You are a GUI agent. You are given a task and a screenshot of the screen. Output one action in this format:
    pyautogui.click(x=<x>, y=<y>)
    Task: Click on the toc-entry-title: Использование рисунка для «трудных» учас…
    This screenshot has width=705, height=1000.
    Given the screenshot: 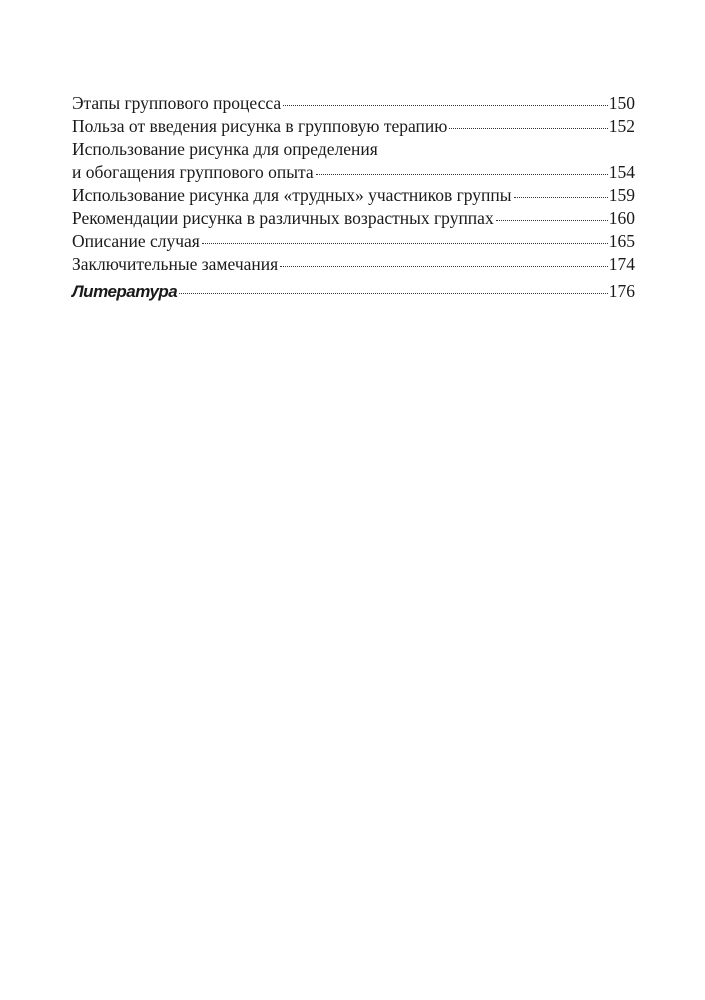 What is the action you would take?
    pyautogui.click(x=292, y=195)
    